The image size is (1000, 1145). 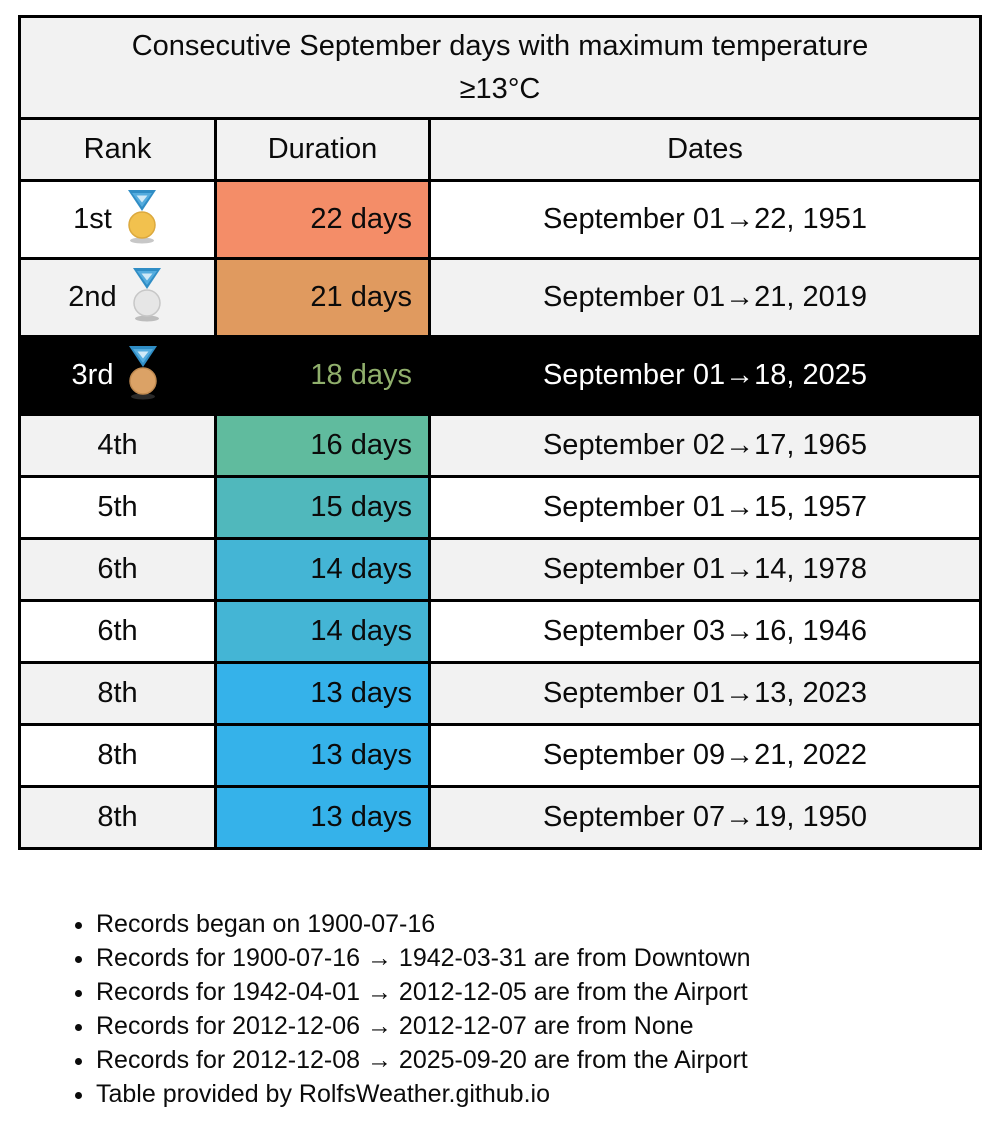 I want to click on dates-cell: September 01→14, 1978, so click(x=705, y=569).